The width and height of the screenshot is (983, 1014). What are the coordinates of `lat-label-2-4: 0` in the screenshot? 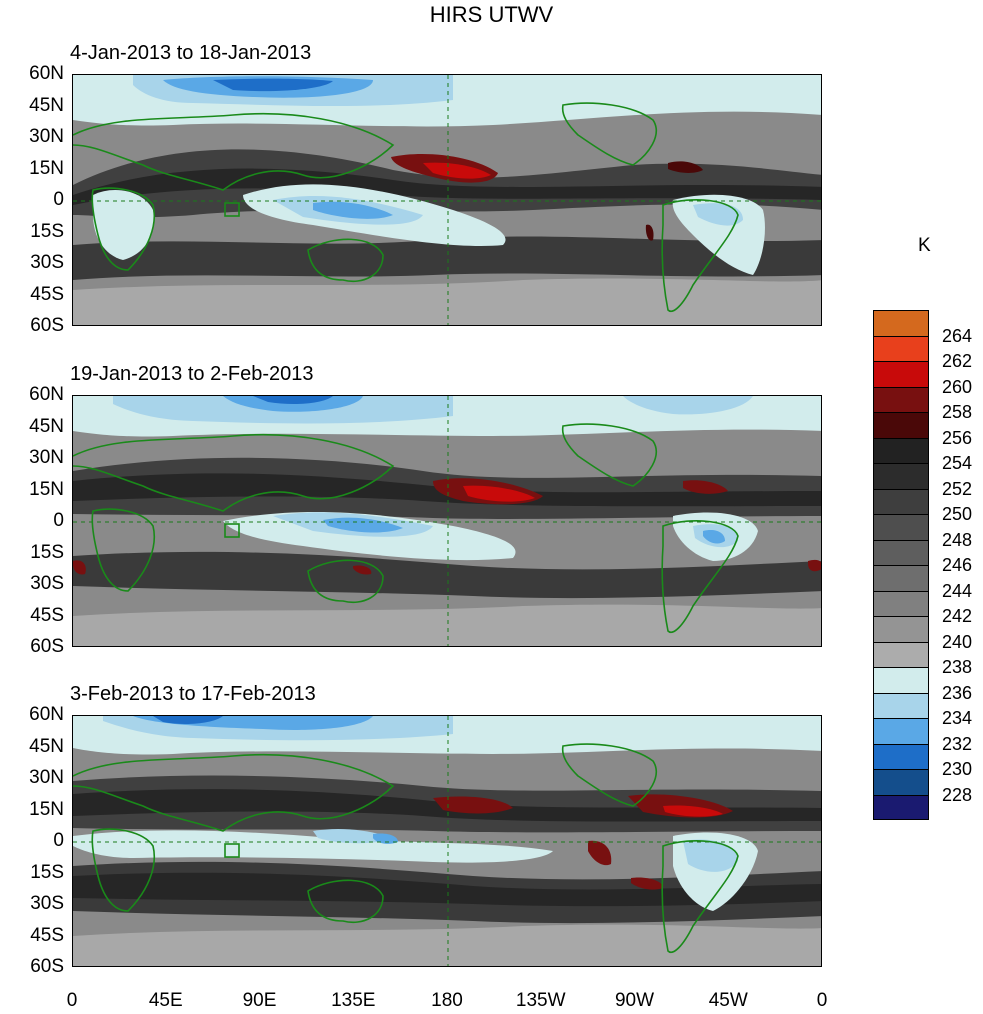 It's located at (58, 520).